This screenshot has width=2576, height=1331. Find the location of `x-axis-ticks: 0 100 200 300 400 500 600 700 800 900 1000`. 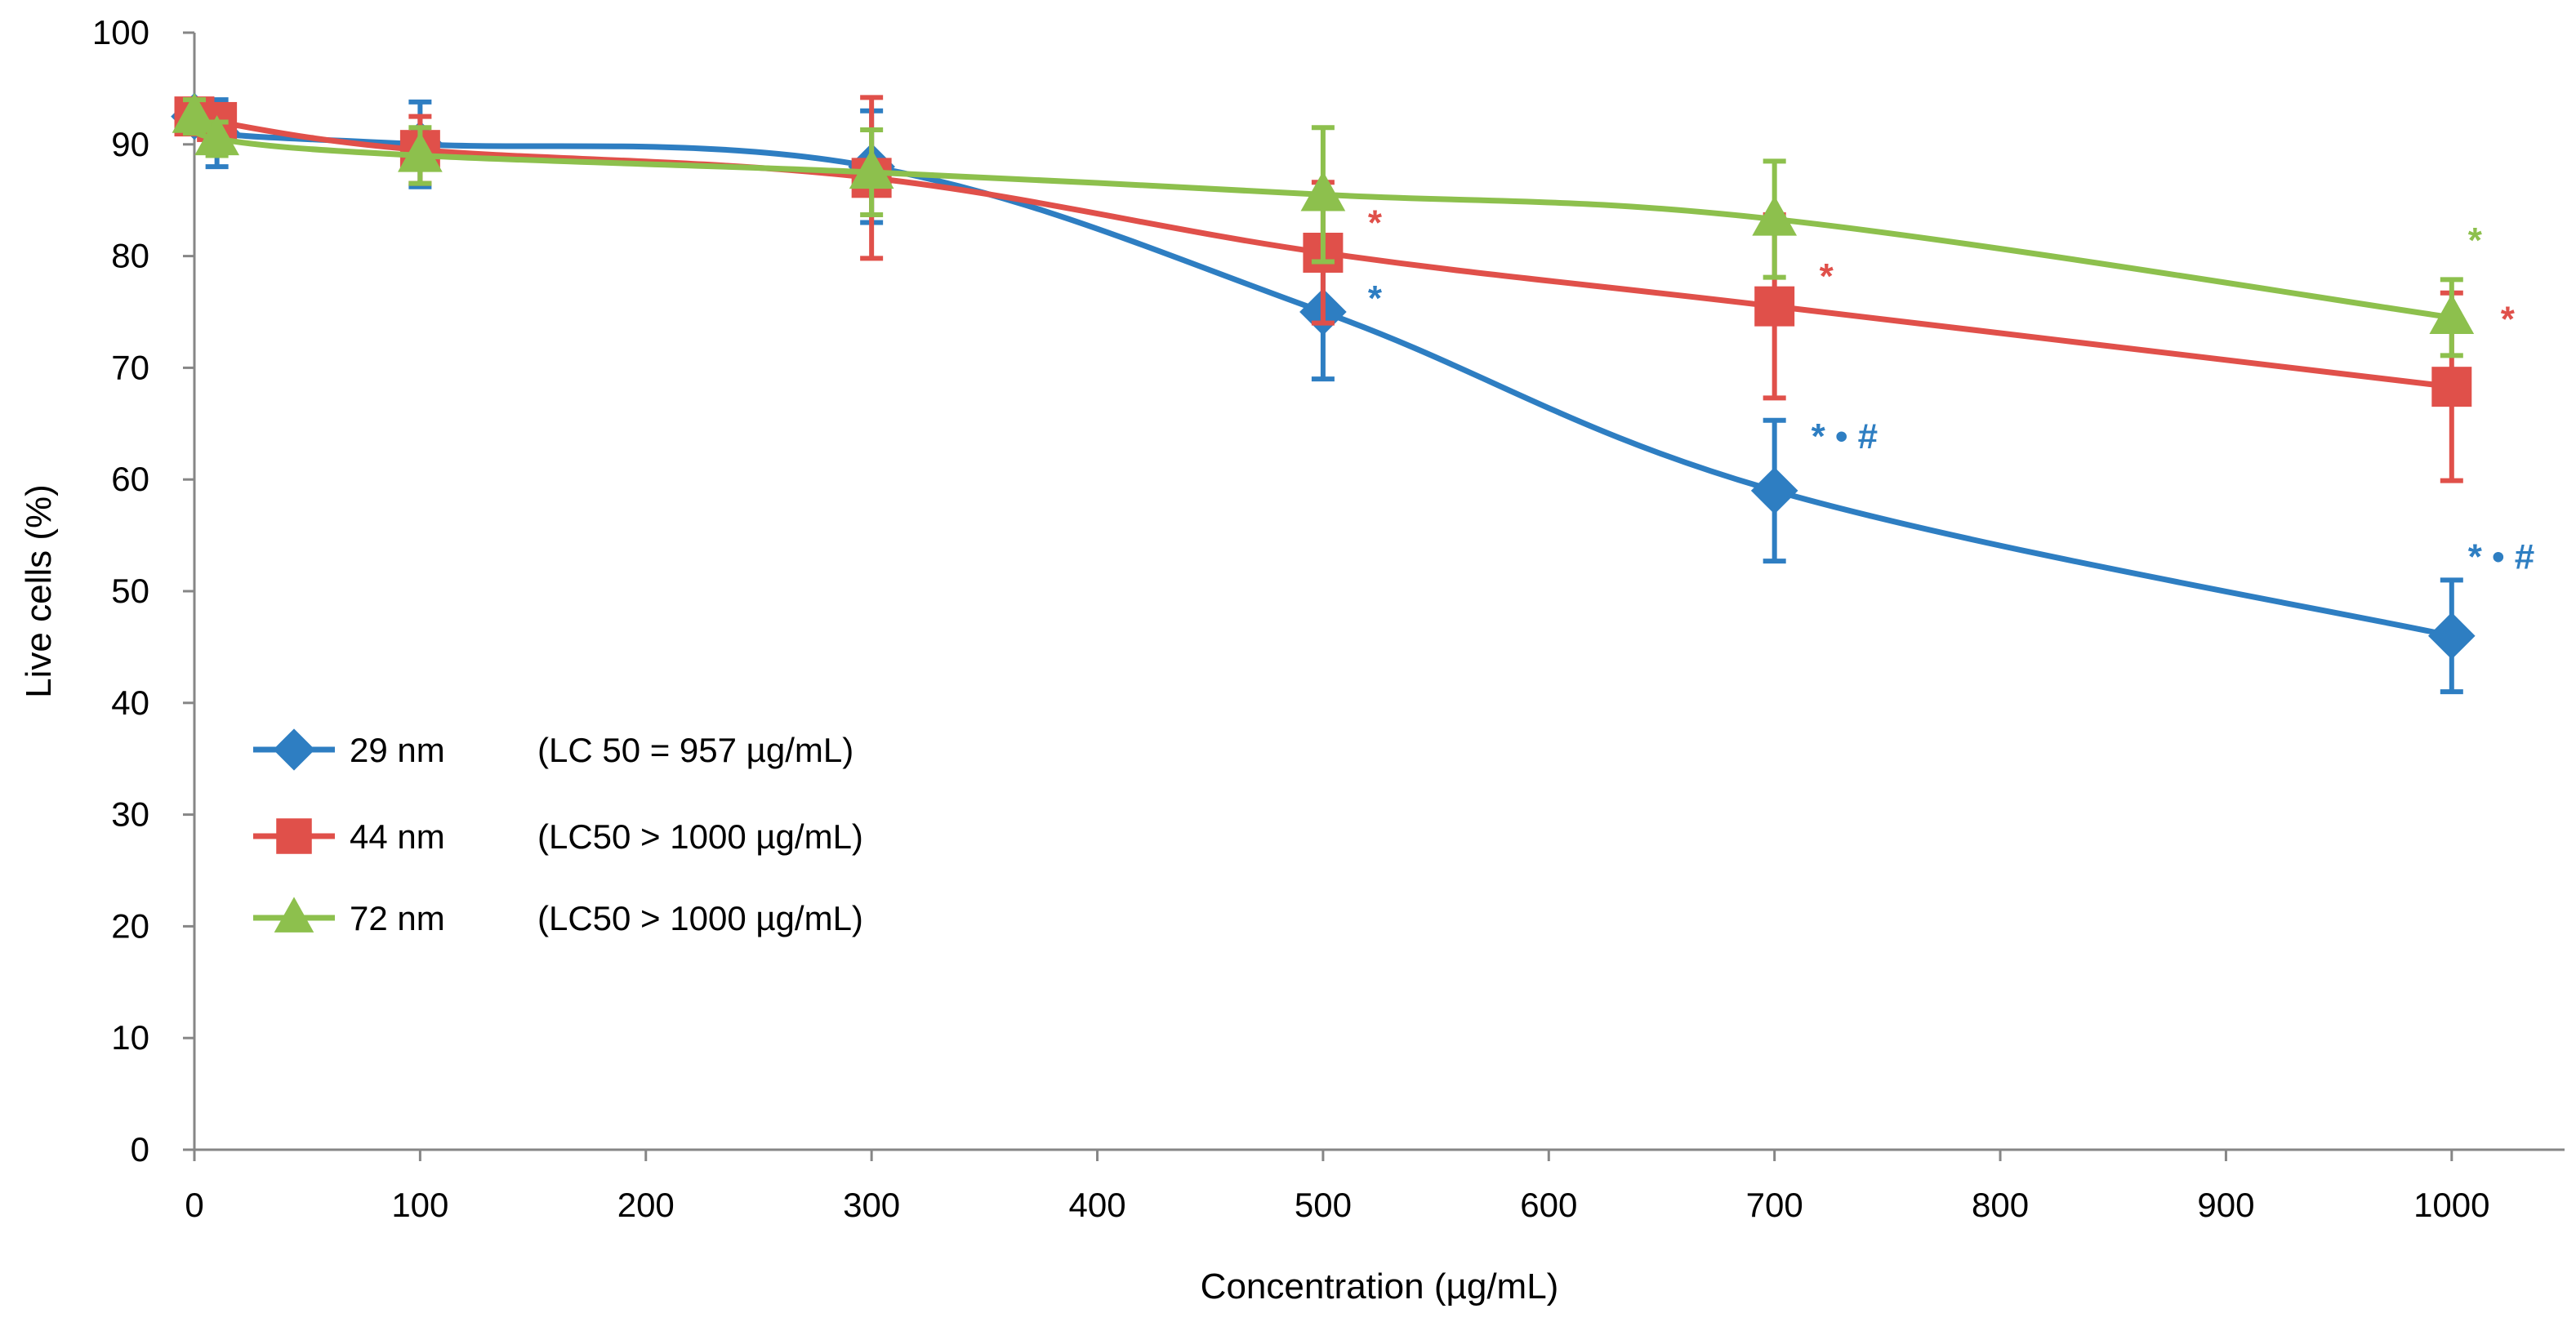

x-axis-ticks: 0 100 200 300 400 500 600 700 800 900 1000 is located at coordinates (1337, 1187).